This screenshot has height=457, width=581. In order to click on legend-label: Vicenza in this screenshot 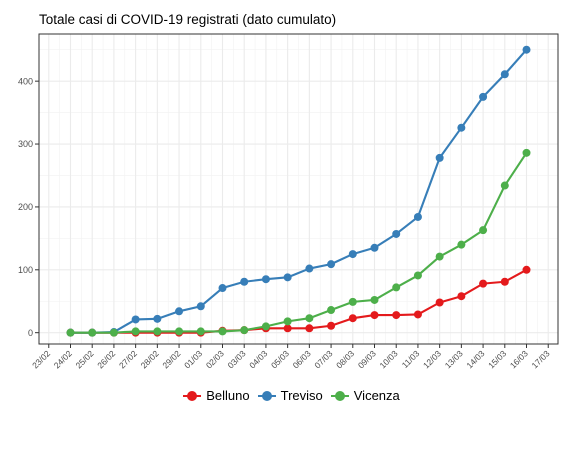, I will do `click(376, 395)`.